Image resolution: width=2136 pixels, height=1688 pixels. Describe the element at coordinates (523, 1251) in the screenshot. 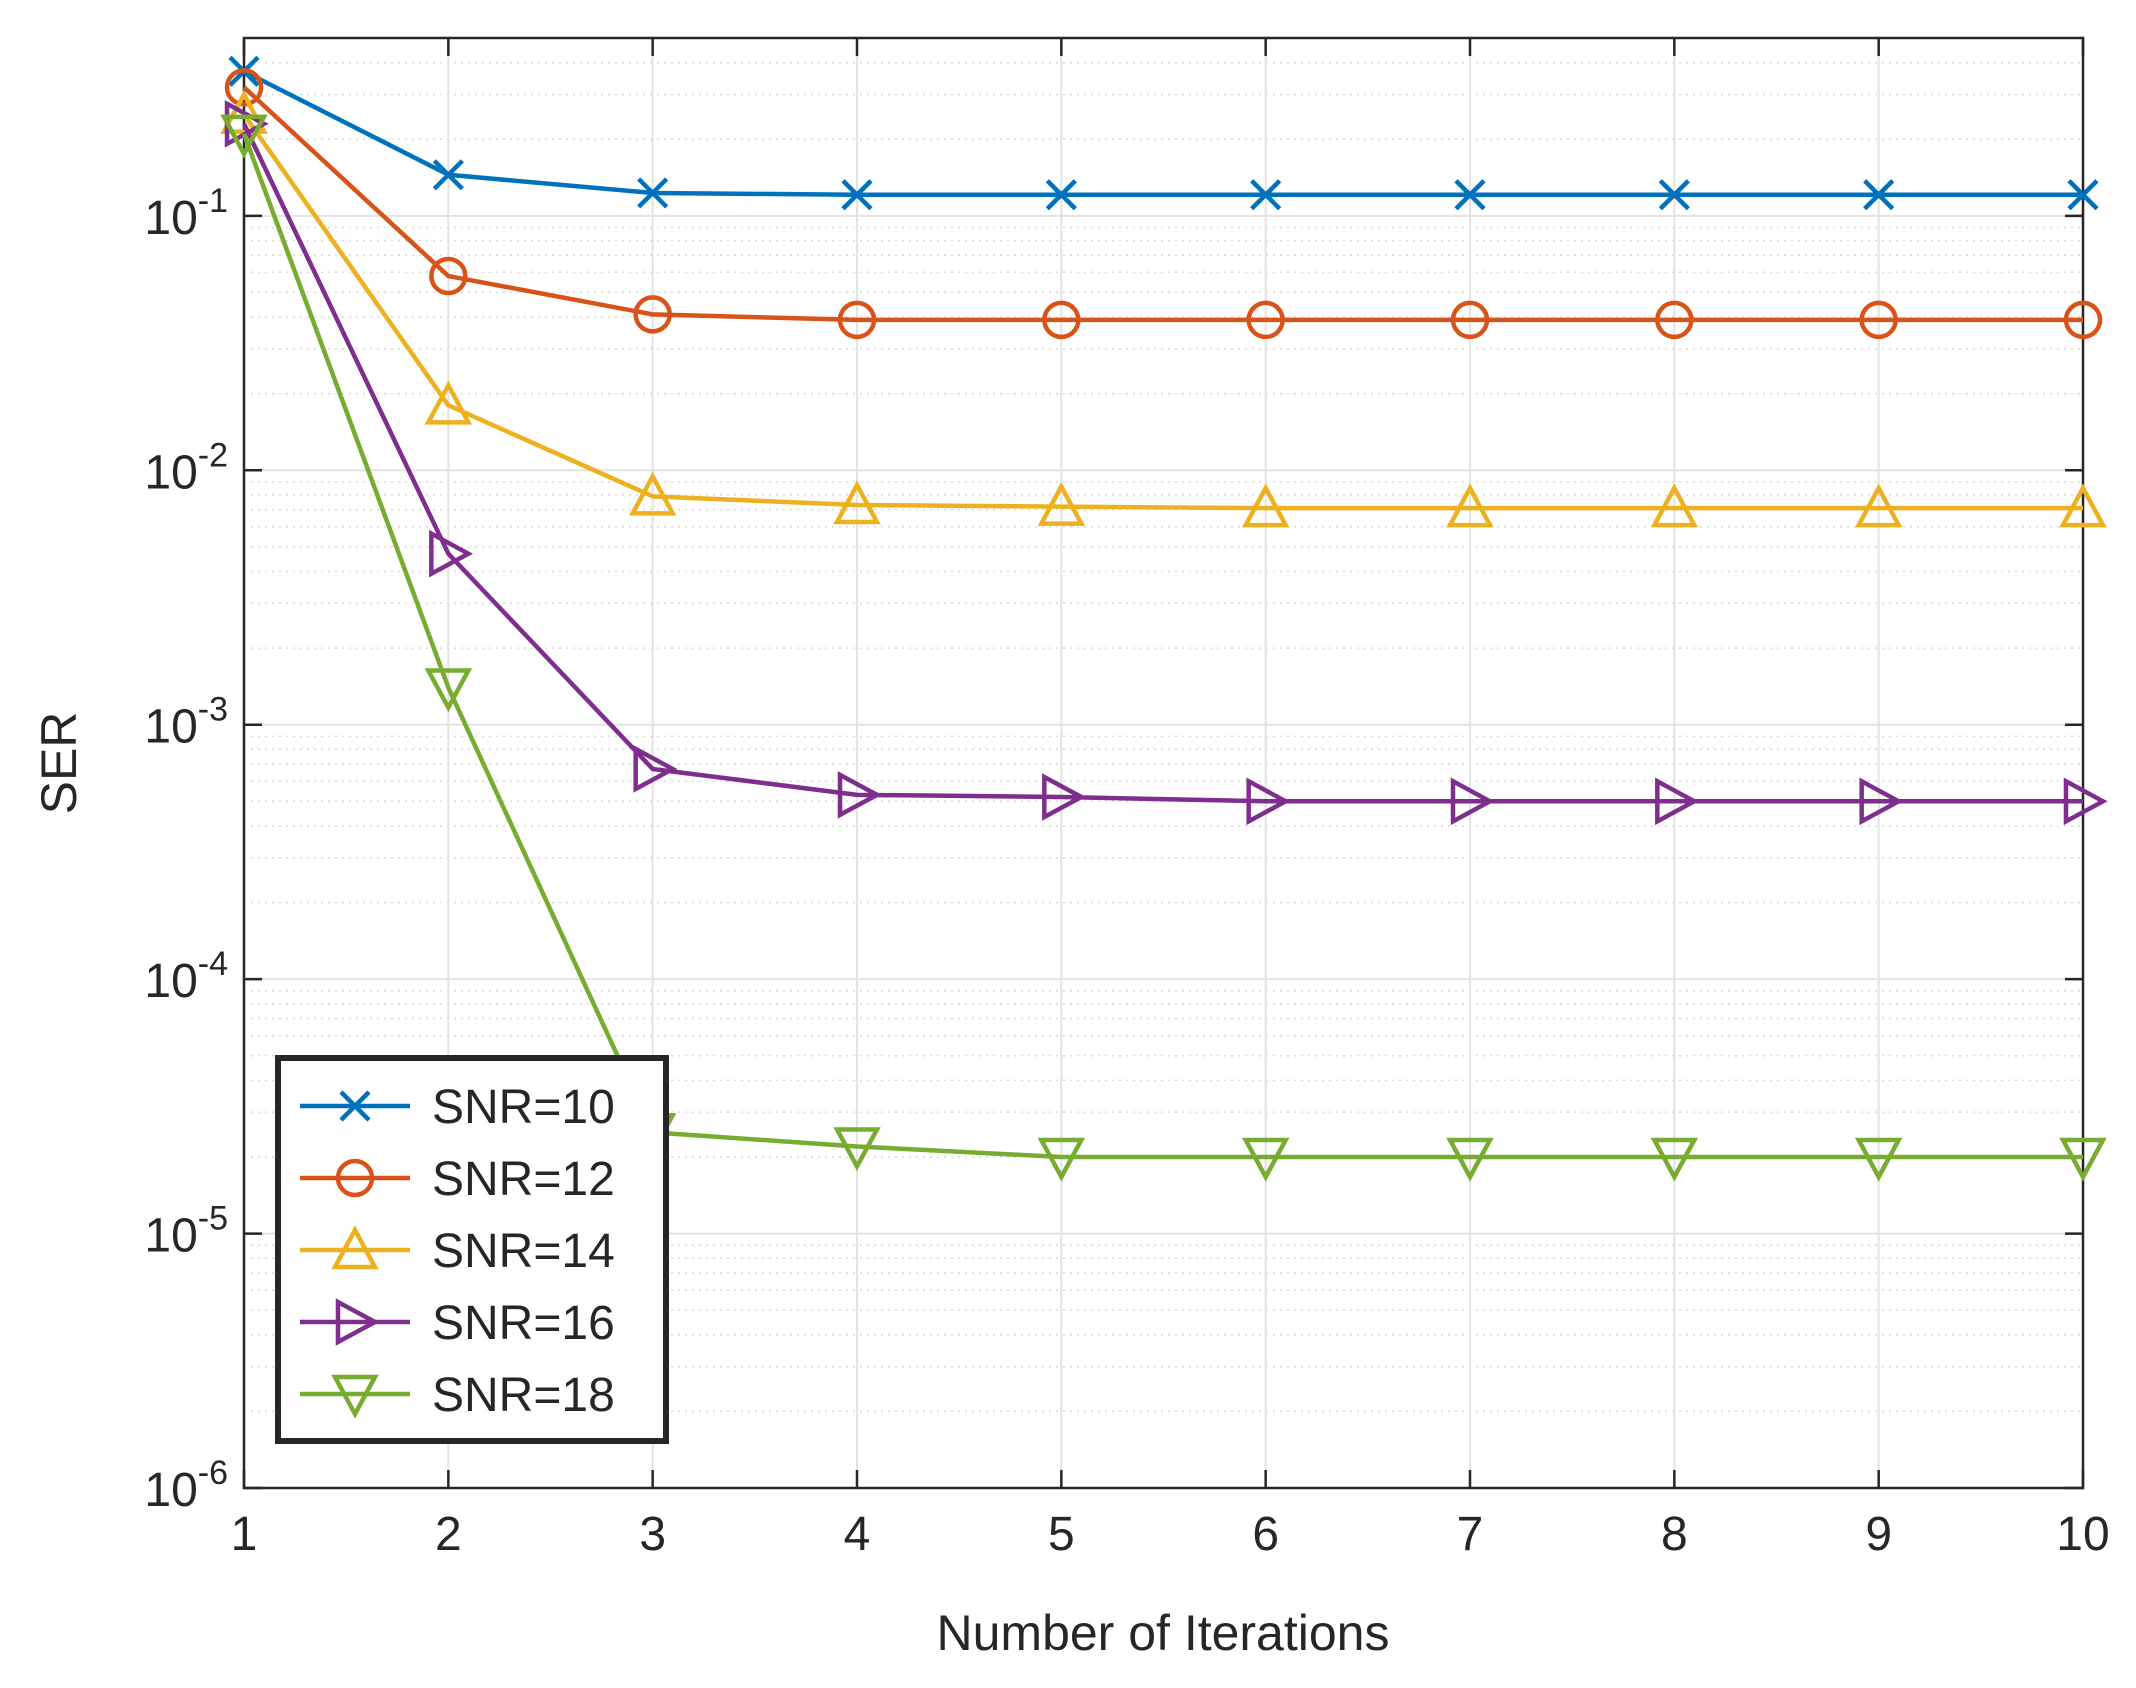

I see `legend-label: SNR=14` at that location.